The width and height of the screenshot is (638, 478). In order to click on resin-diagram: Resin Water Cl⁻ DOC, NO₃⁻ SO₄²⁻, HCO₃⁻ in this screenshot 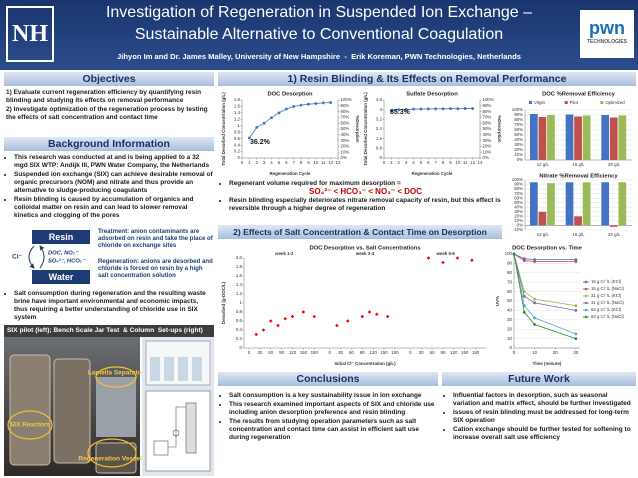, I will do `click(51, 257)`.